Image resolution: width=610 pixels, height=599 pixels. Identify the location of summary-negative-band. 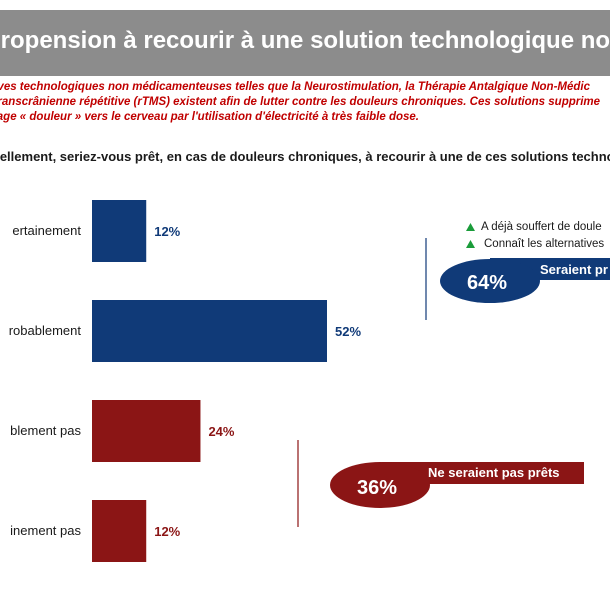
(483, 473).